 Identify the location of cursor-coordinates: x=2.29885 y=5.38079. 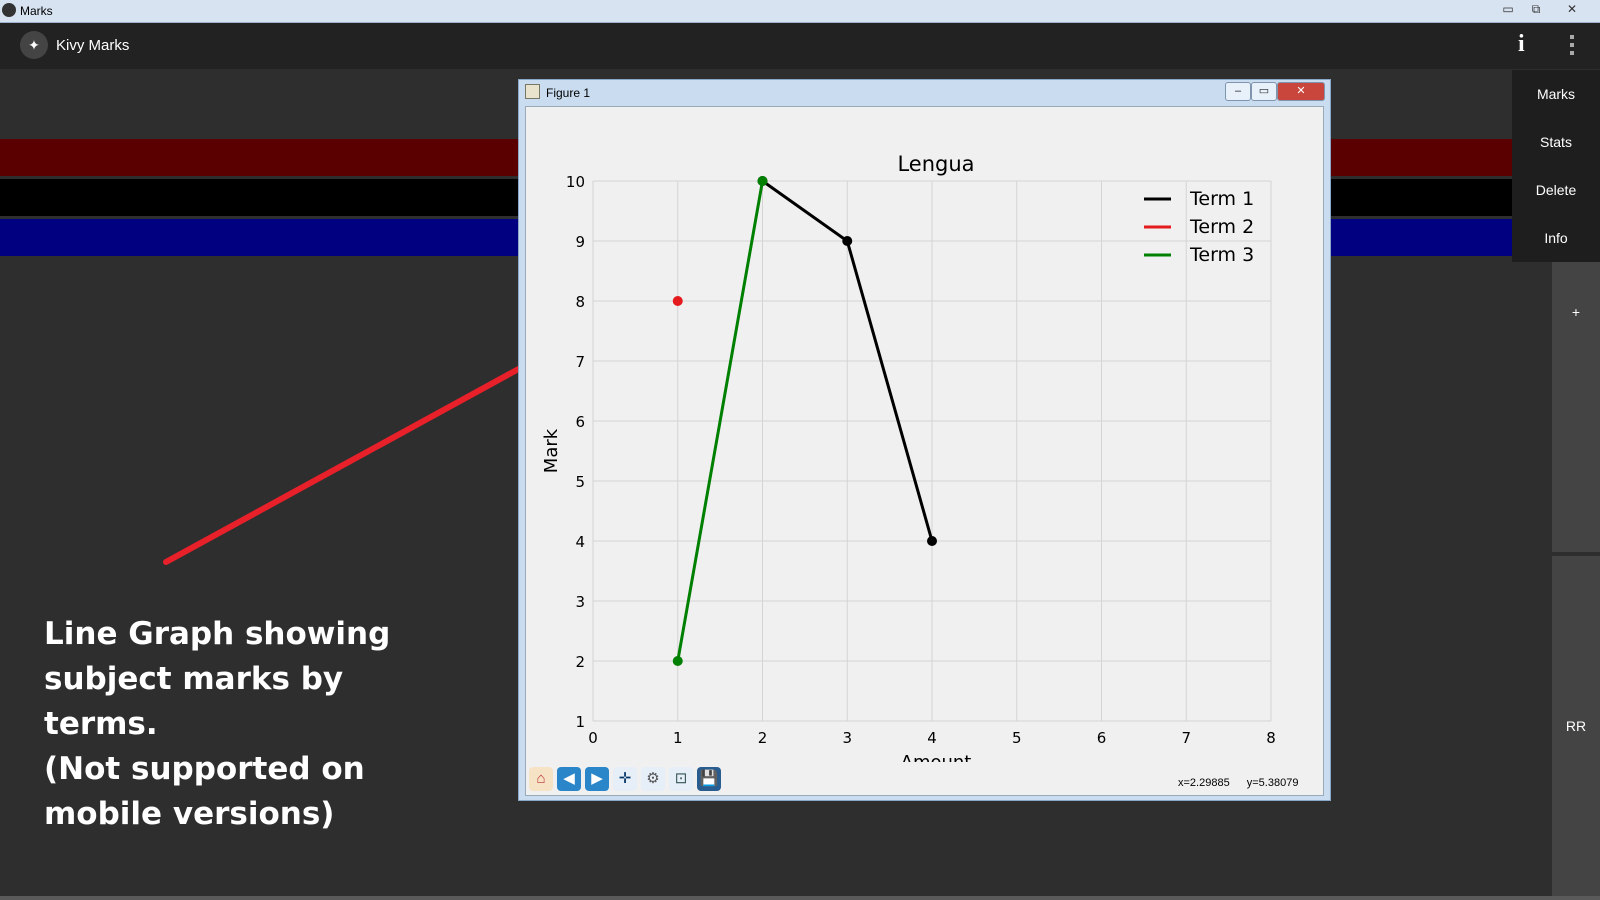
(1245, 783).